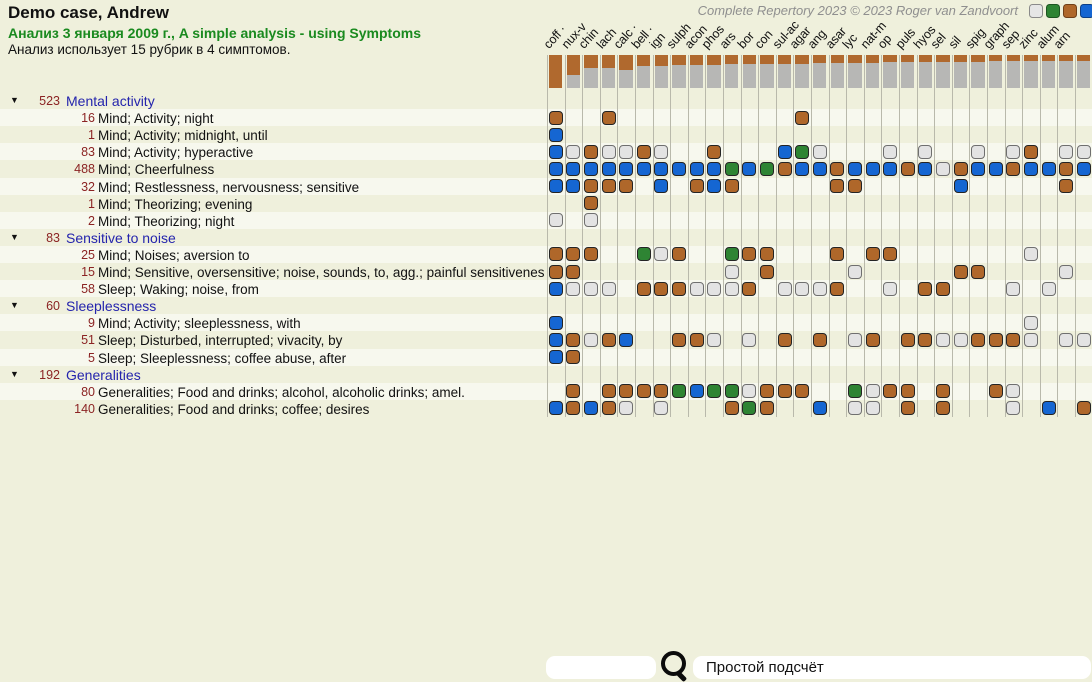 Image resolution: width=1092 pixels, height=682 pixels. What do you see at coordinates (954, 42) in the screenshot?
I see `remedy-header-sil: sil` at bounding box center [954, 42].